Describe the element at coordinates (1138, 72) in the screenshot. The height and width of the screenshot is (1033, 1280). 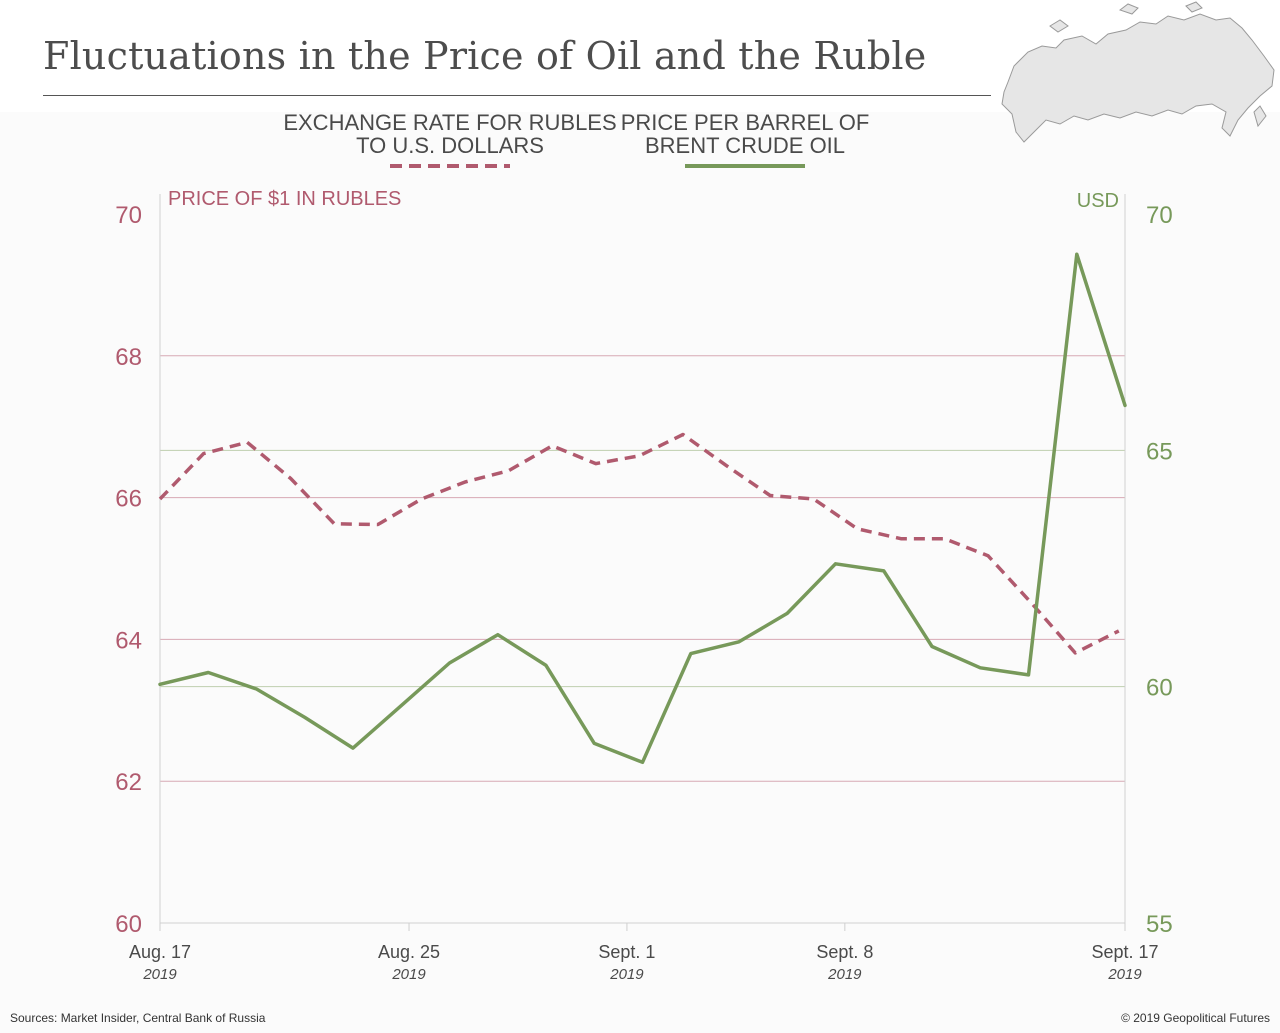
I see `russia-map-icon` at that location.